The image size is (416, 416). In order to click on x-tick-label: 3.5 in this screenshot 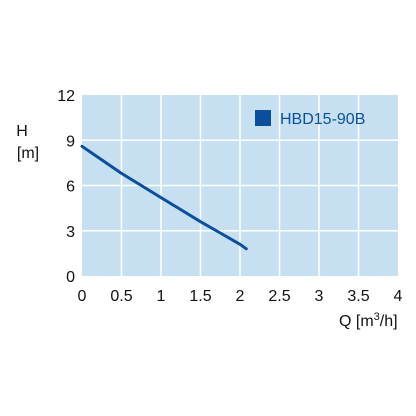, I will do `click(358, 296)`.